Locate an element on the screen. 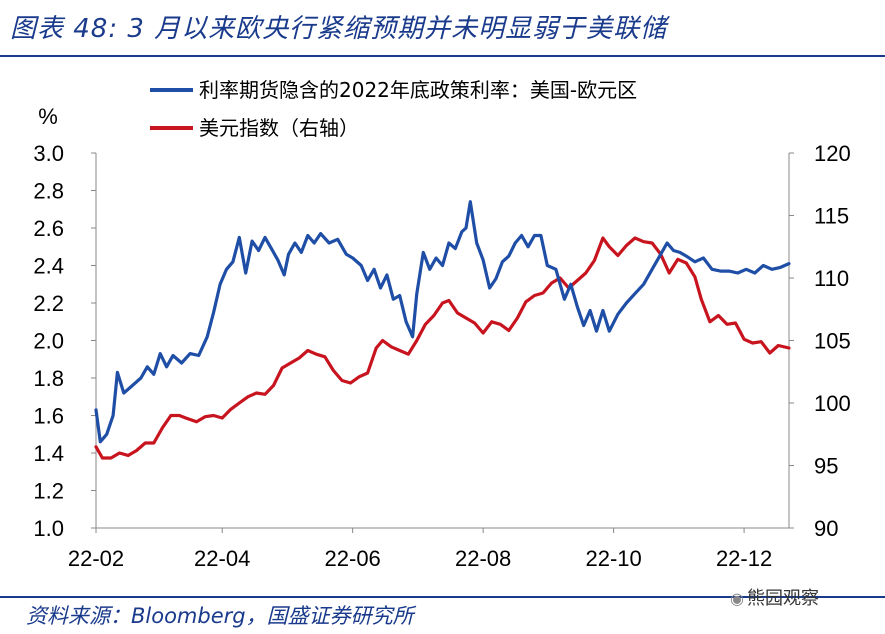 This screenshot has height=634, width=885. y-tick-label-right: 105 is located at coordinates (832, 341).